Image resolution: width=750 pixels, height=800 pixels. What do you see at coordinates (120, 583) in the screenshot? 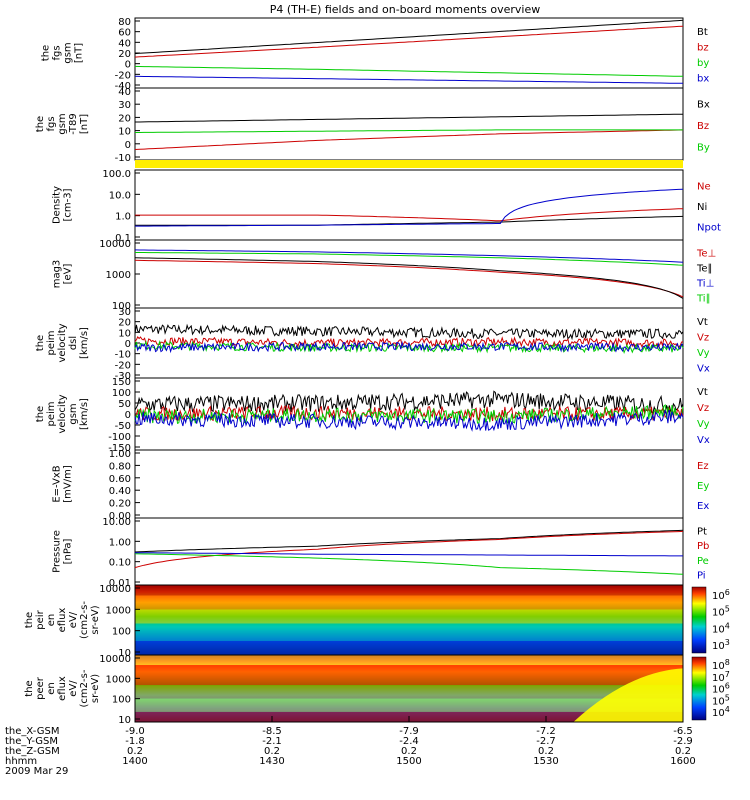
I see `y-tick-label: 0.01` at bounding box center [120, 583].